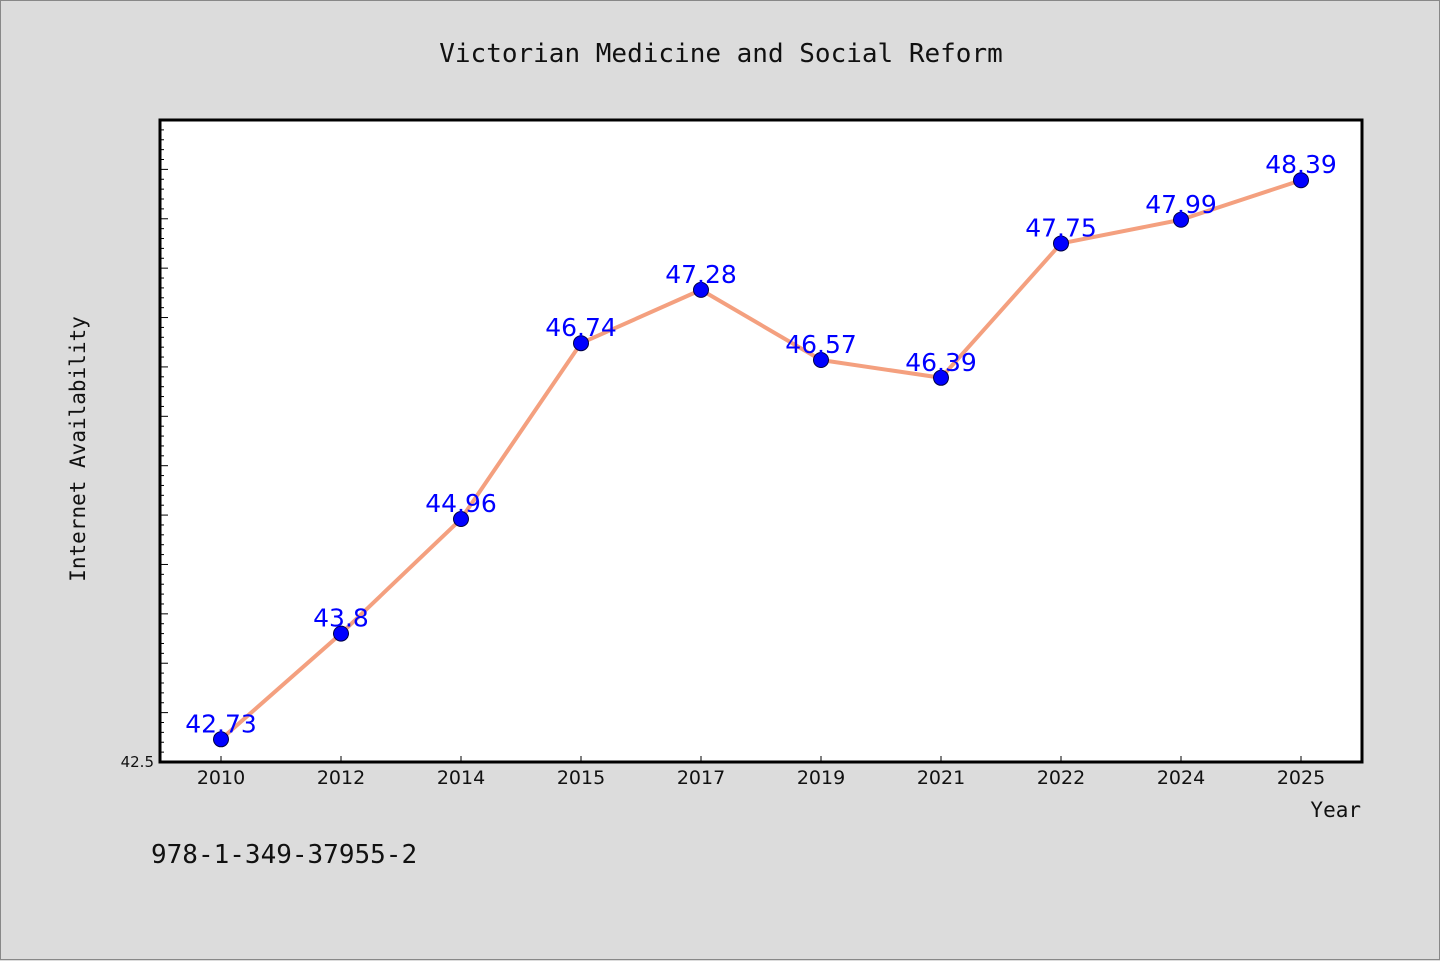 The image size is (1440, 961). I want to click on x-tick-label: 2010, so click(221, 778).